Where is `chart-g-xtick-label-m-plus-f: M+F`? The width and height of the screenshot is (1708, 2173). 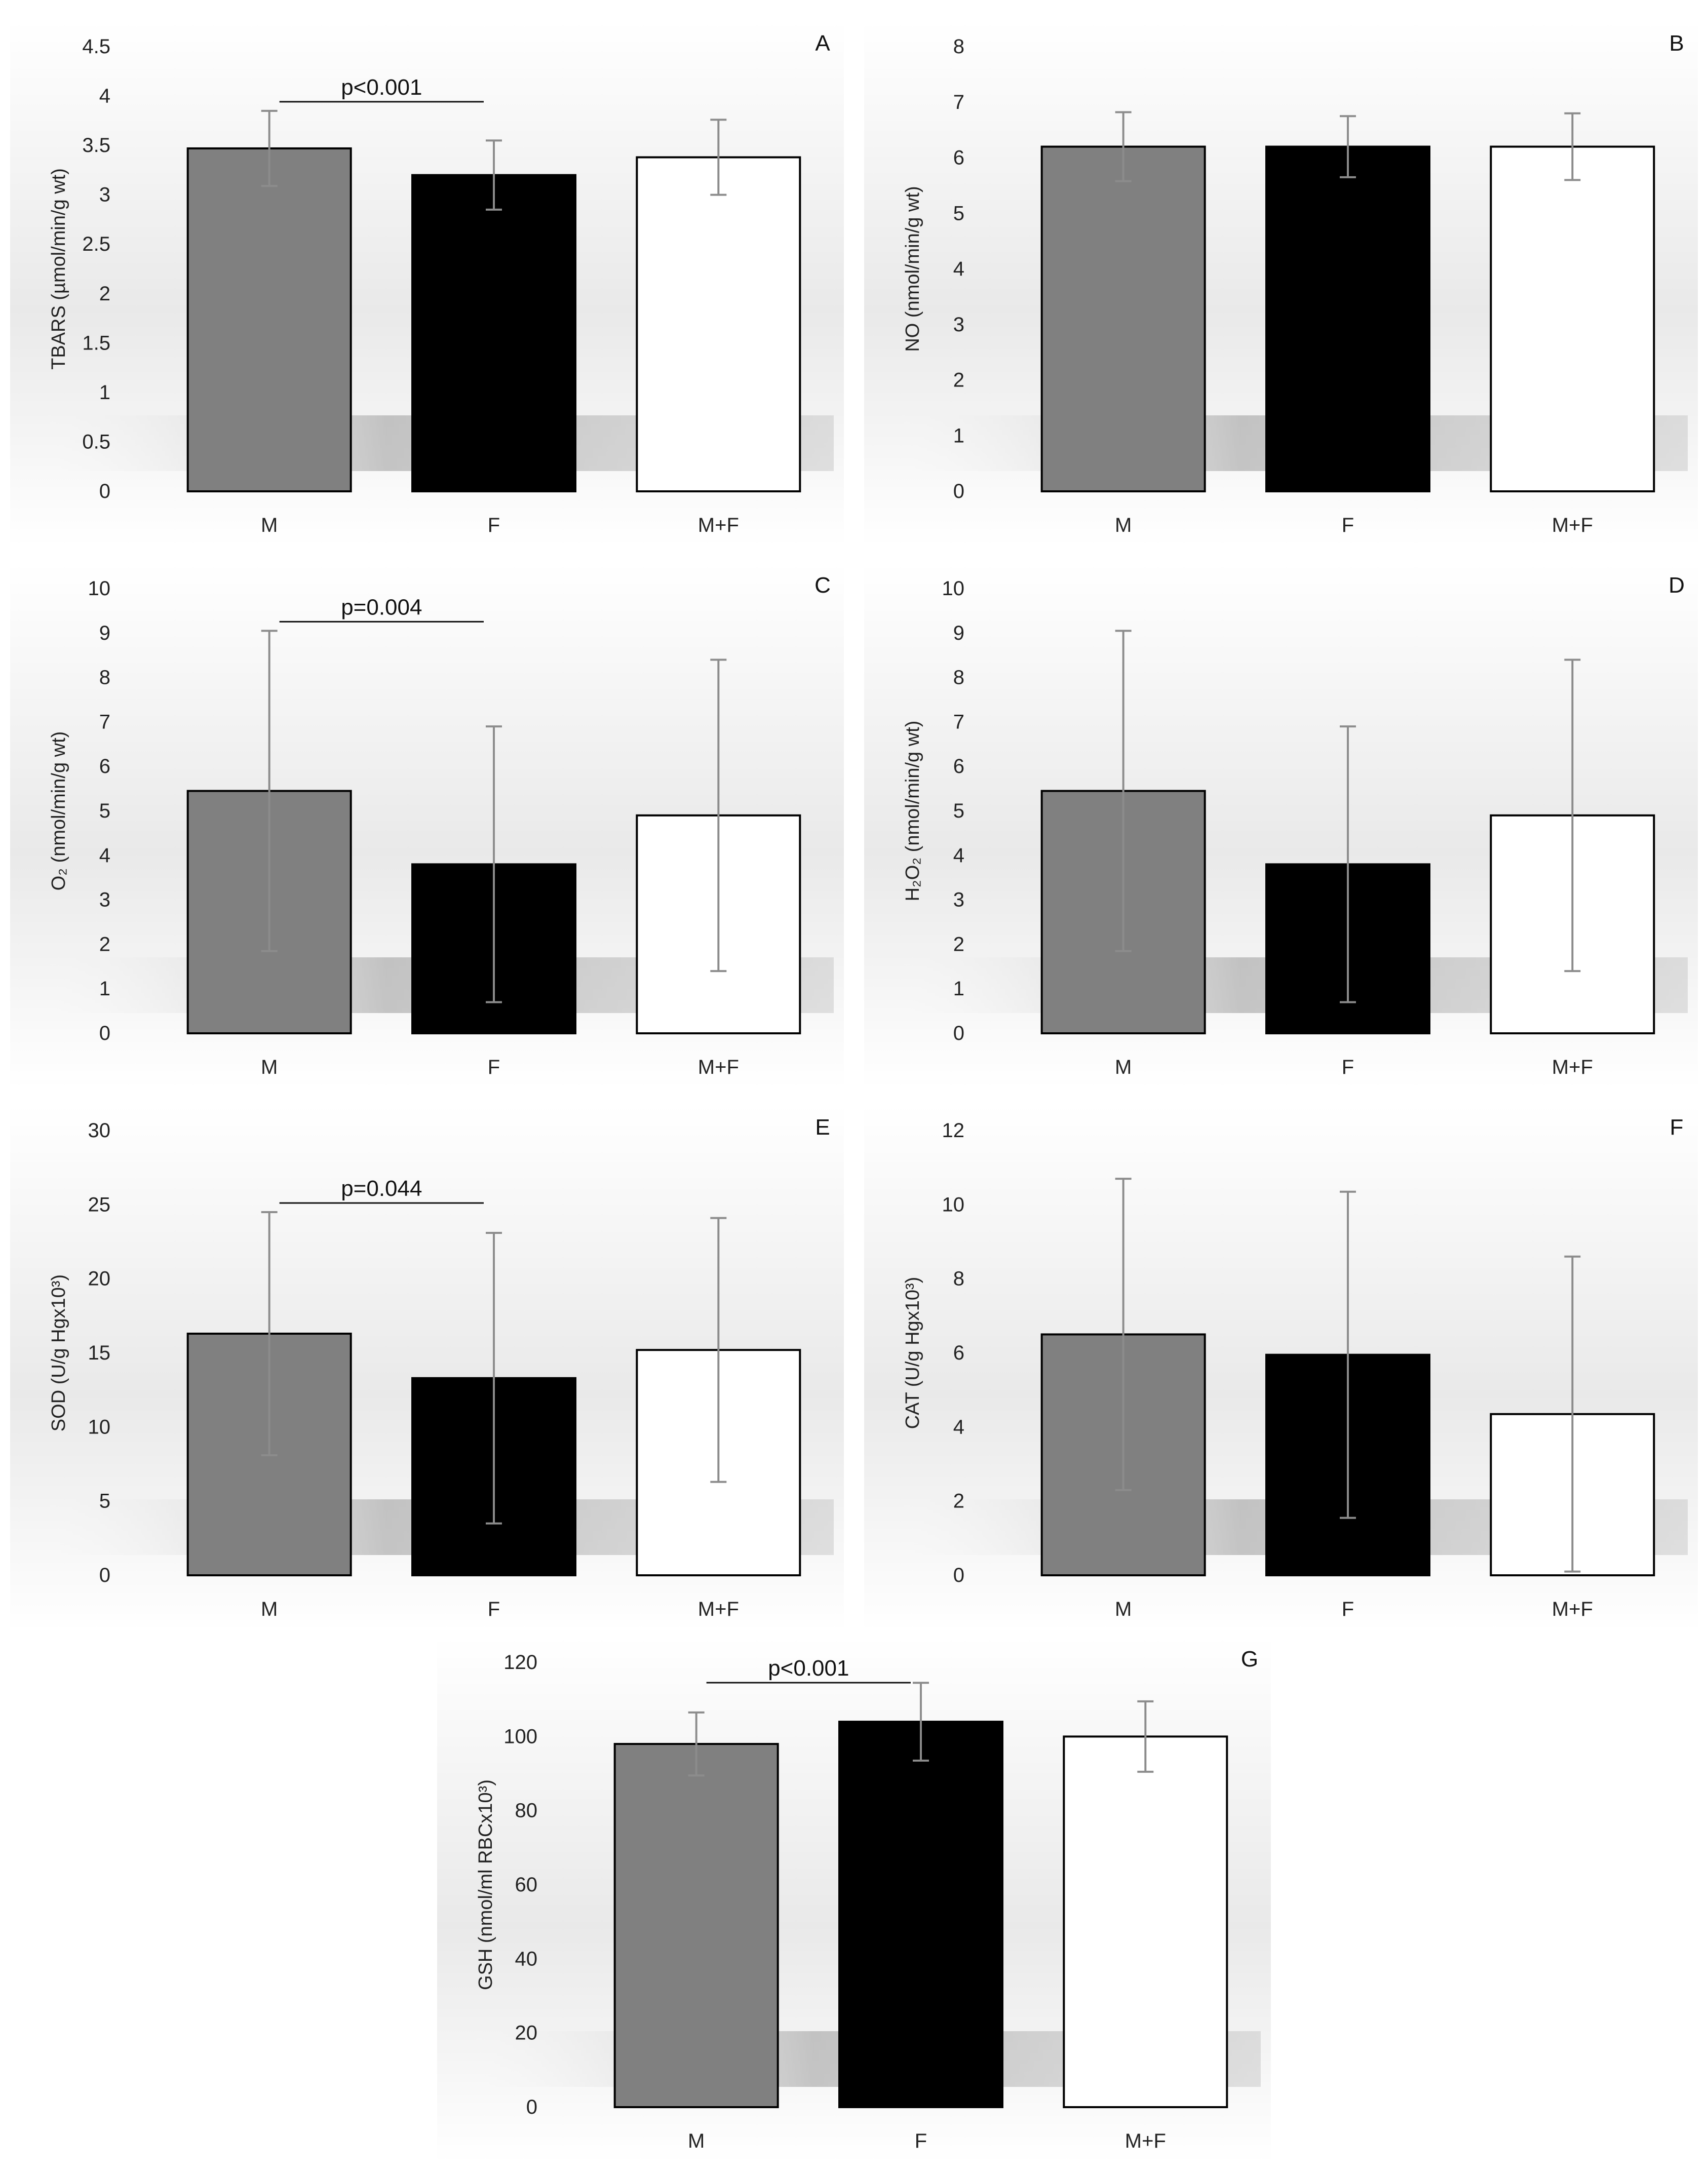
chart-g-xtick-label-m-plus-f: M+F is located at coordinates (1145, 2141).